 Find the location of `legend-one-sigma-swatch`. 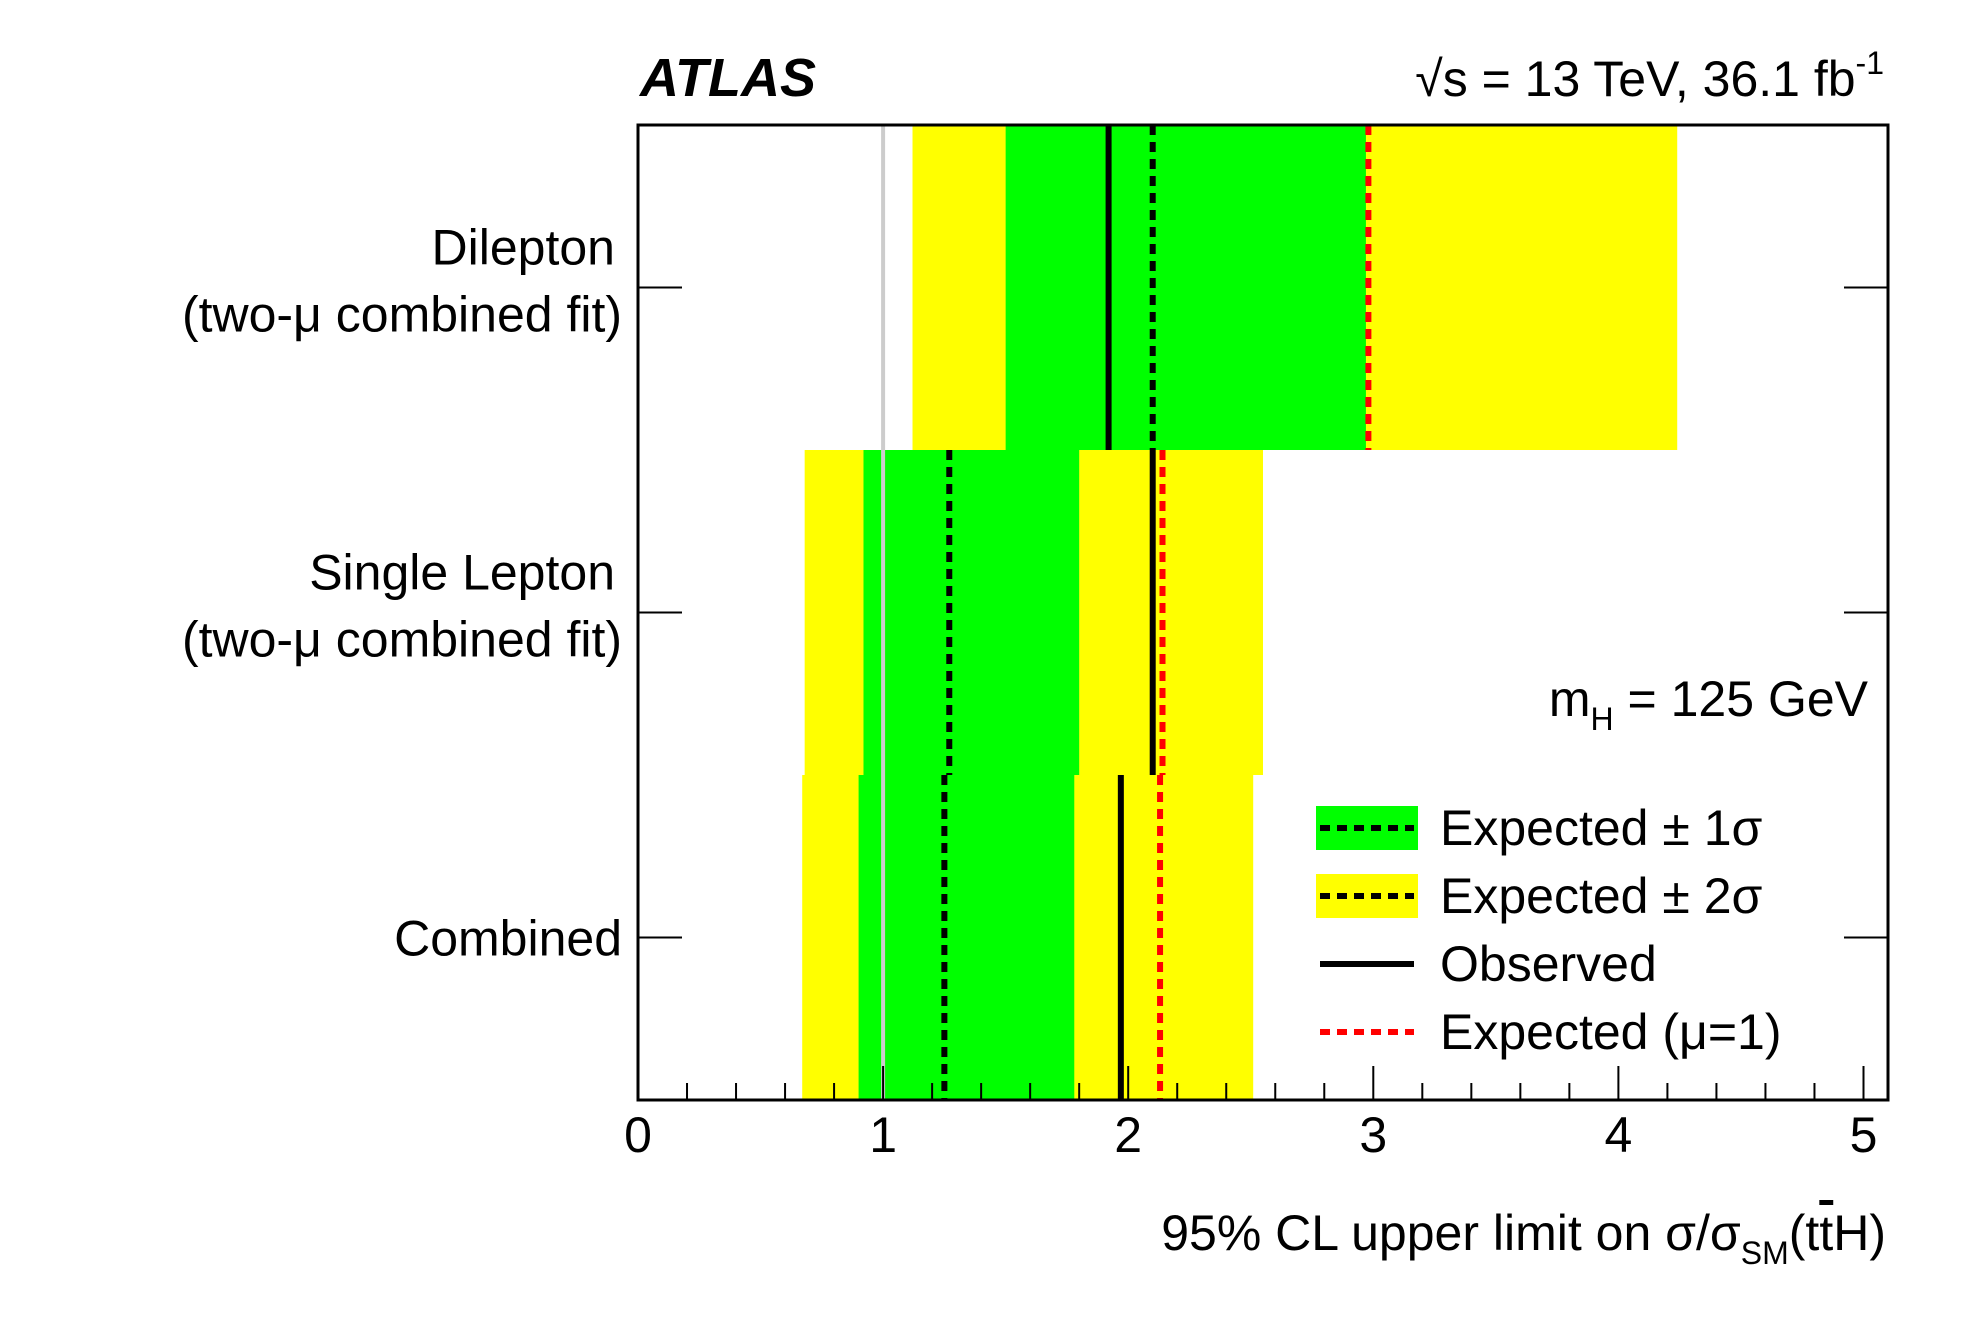

legend-one-sigma-swatch is located at coordinates (1367, 828).